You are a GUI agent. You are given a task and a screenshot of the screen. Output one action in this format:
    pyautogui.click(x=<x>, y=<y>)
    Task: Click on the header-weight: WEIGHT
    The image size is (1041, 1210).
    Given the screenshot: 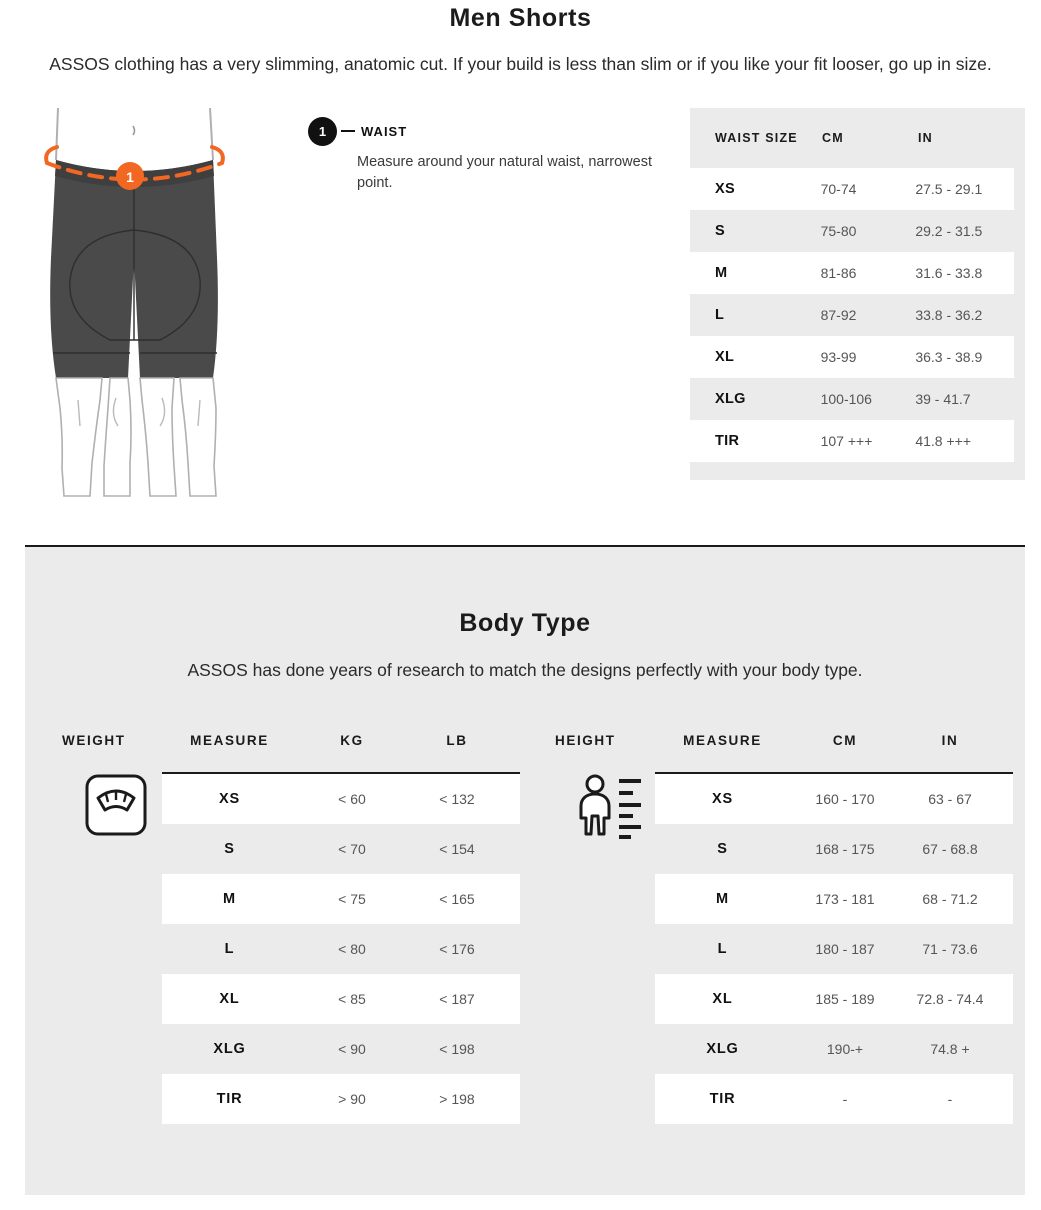 What is the action you would take?
    pyautogui.click(x=94, y=740)
    